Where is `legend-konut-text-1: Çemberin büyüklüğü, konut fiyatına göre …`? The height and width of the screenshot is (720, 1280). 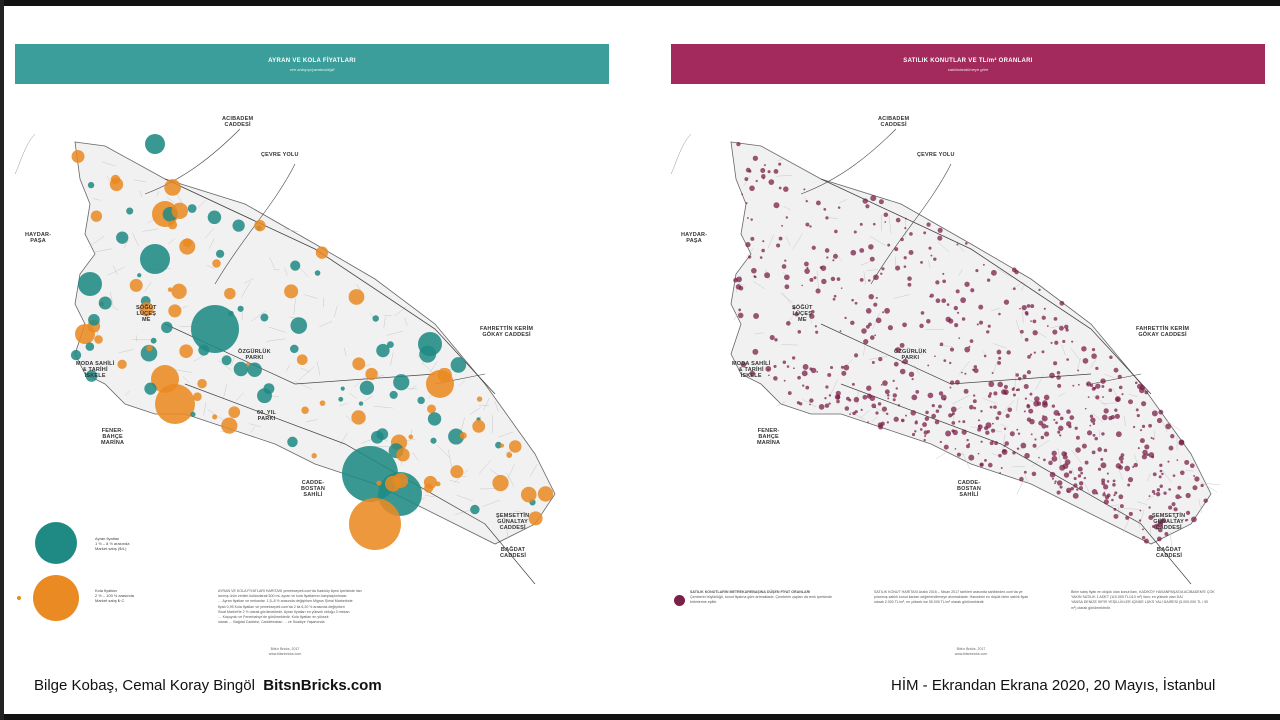
legend-konut-text-1: Çemberin büyüklüğü, konut fiyatına göre … is located at coordinates (761, 597).